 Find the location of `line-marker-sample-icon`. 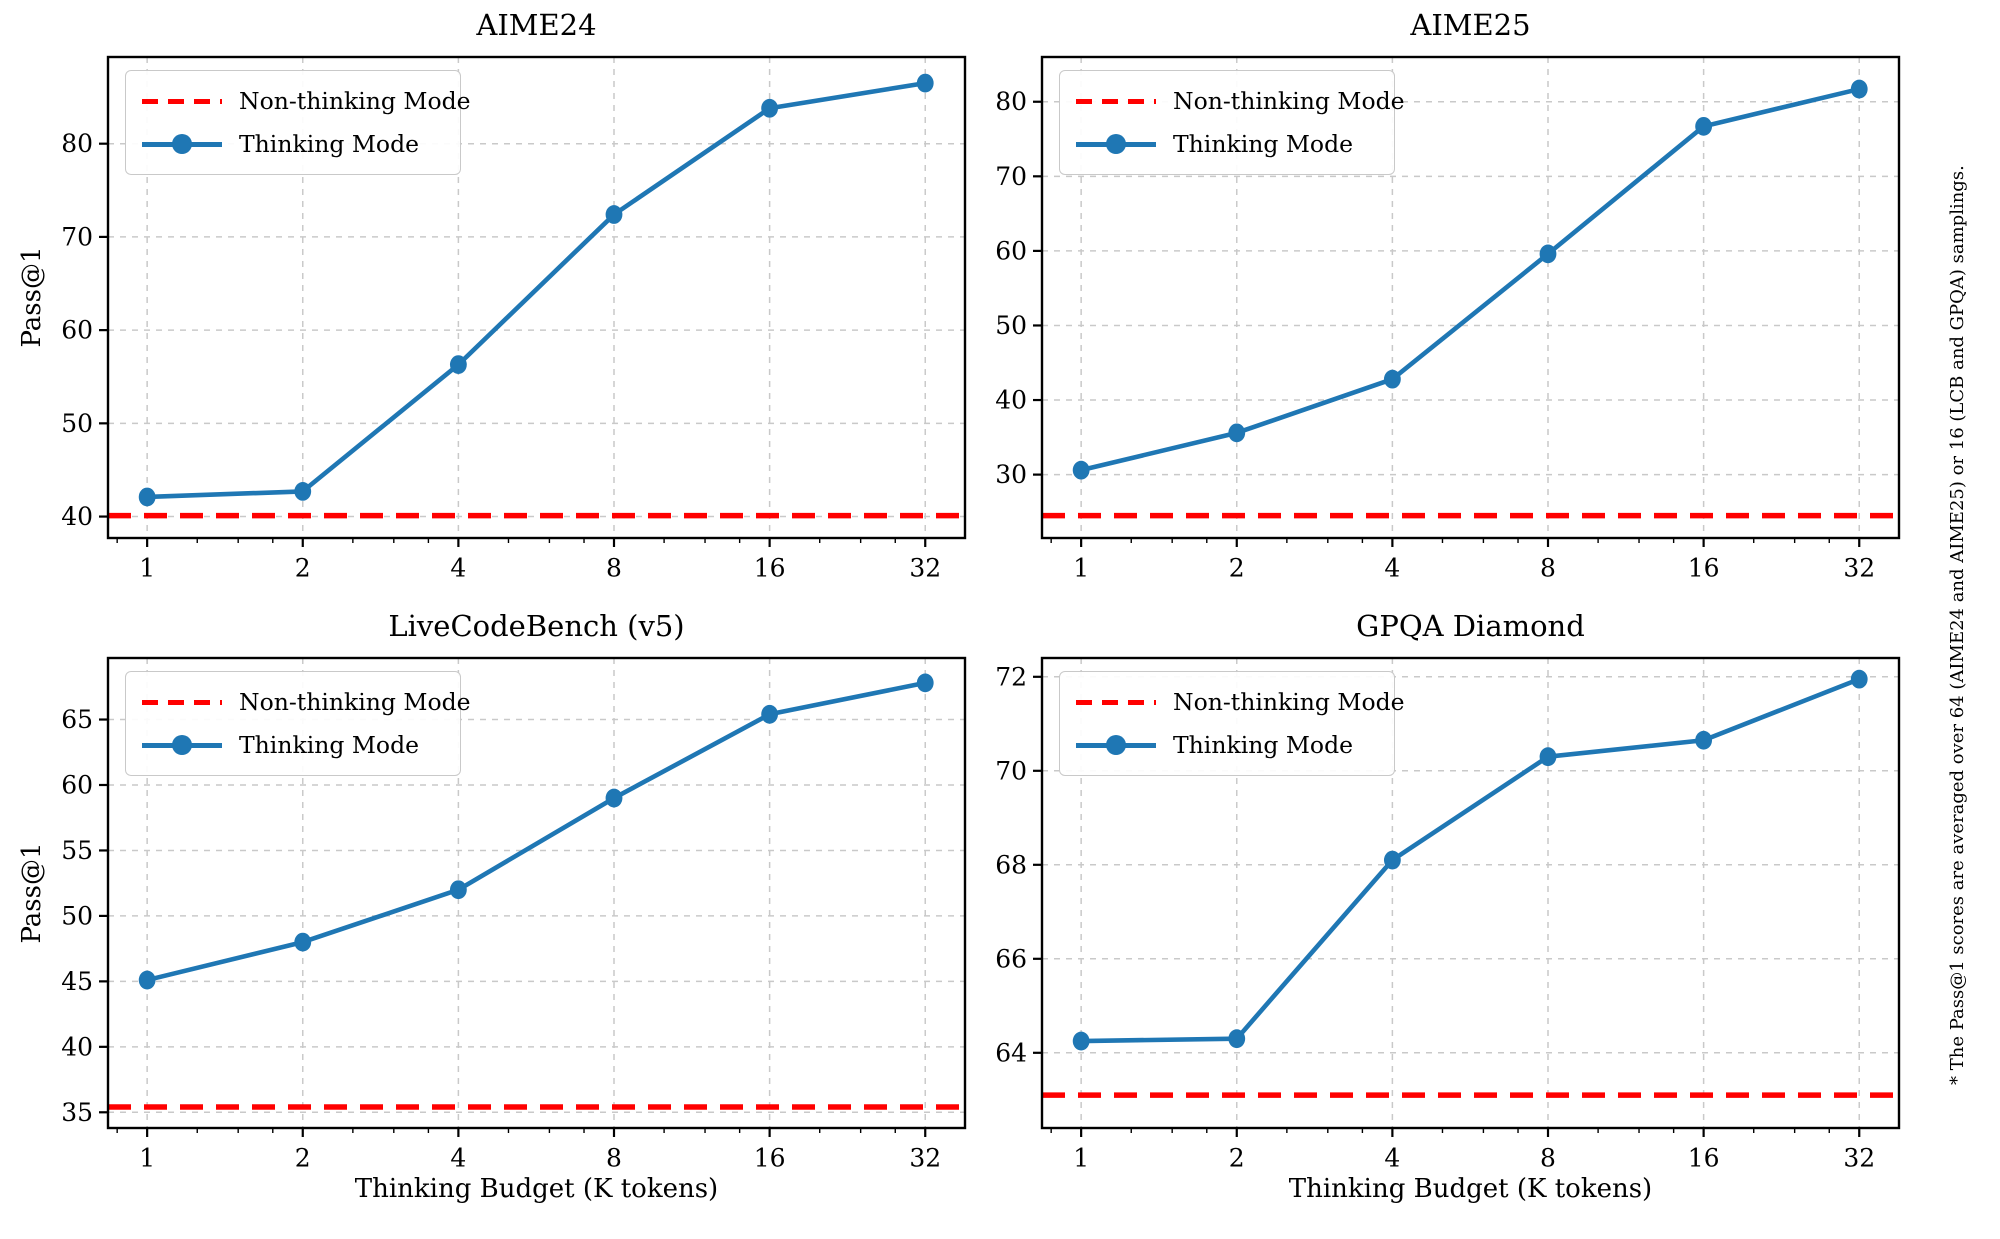

line-marker-sample-icon is located at coordinates (1116, 144).